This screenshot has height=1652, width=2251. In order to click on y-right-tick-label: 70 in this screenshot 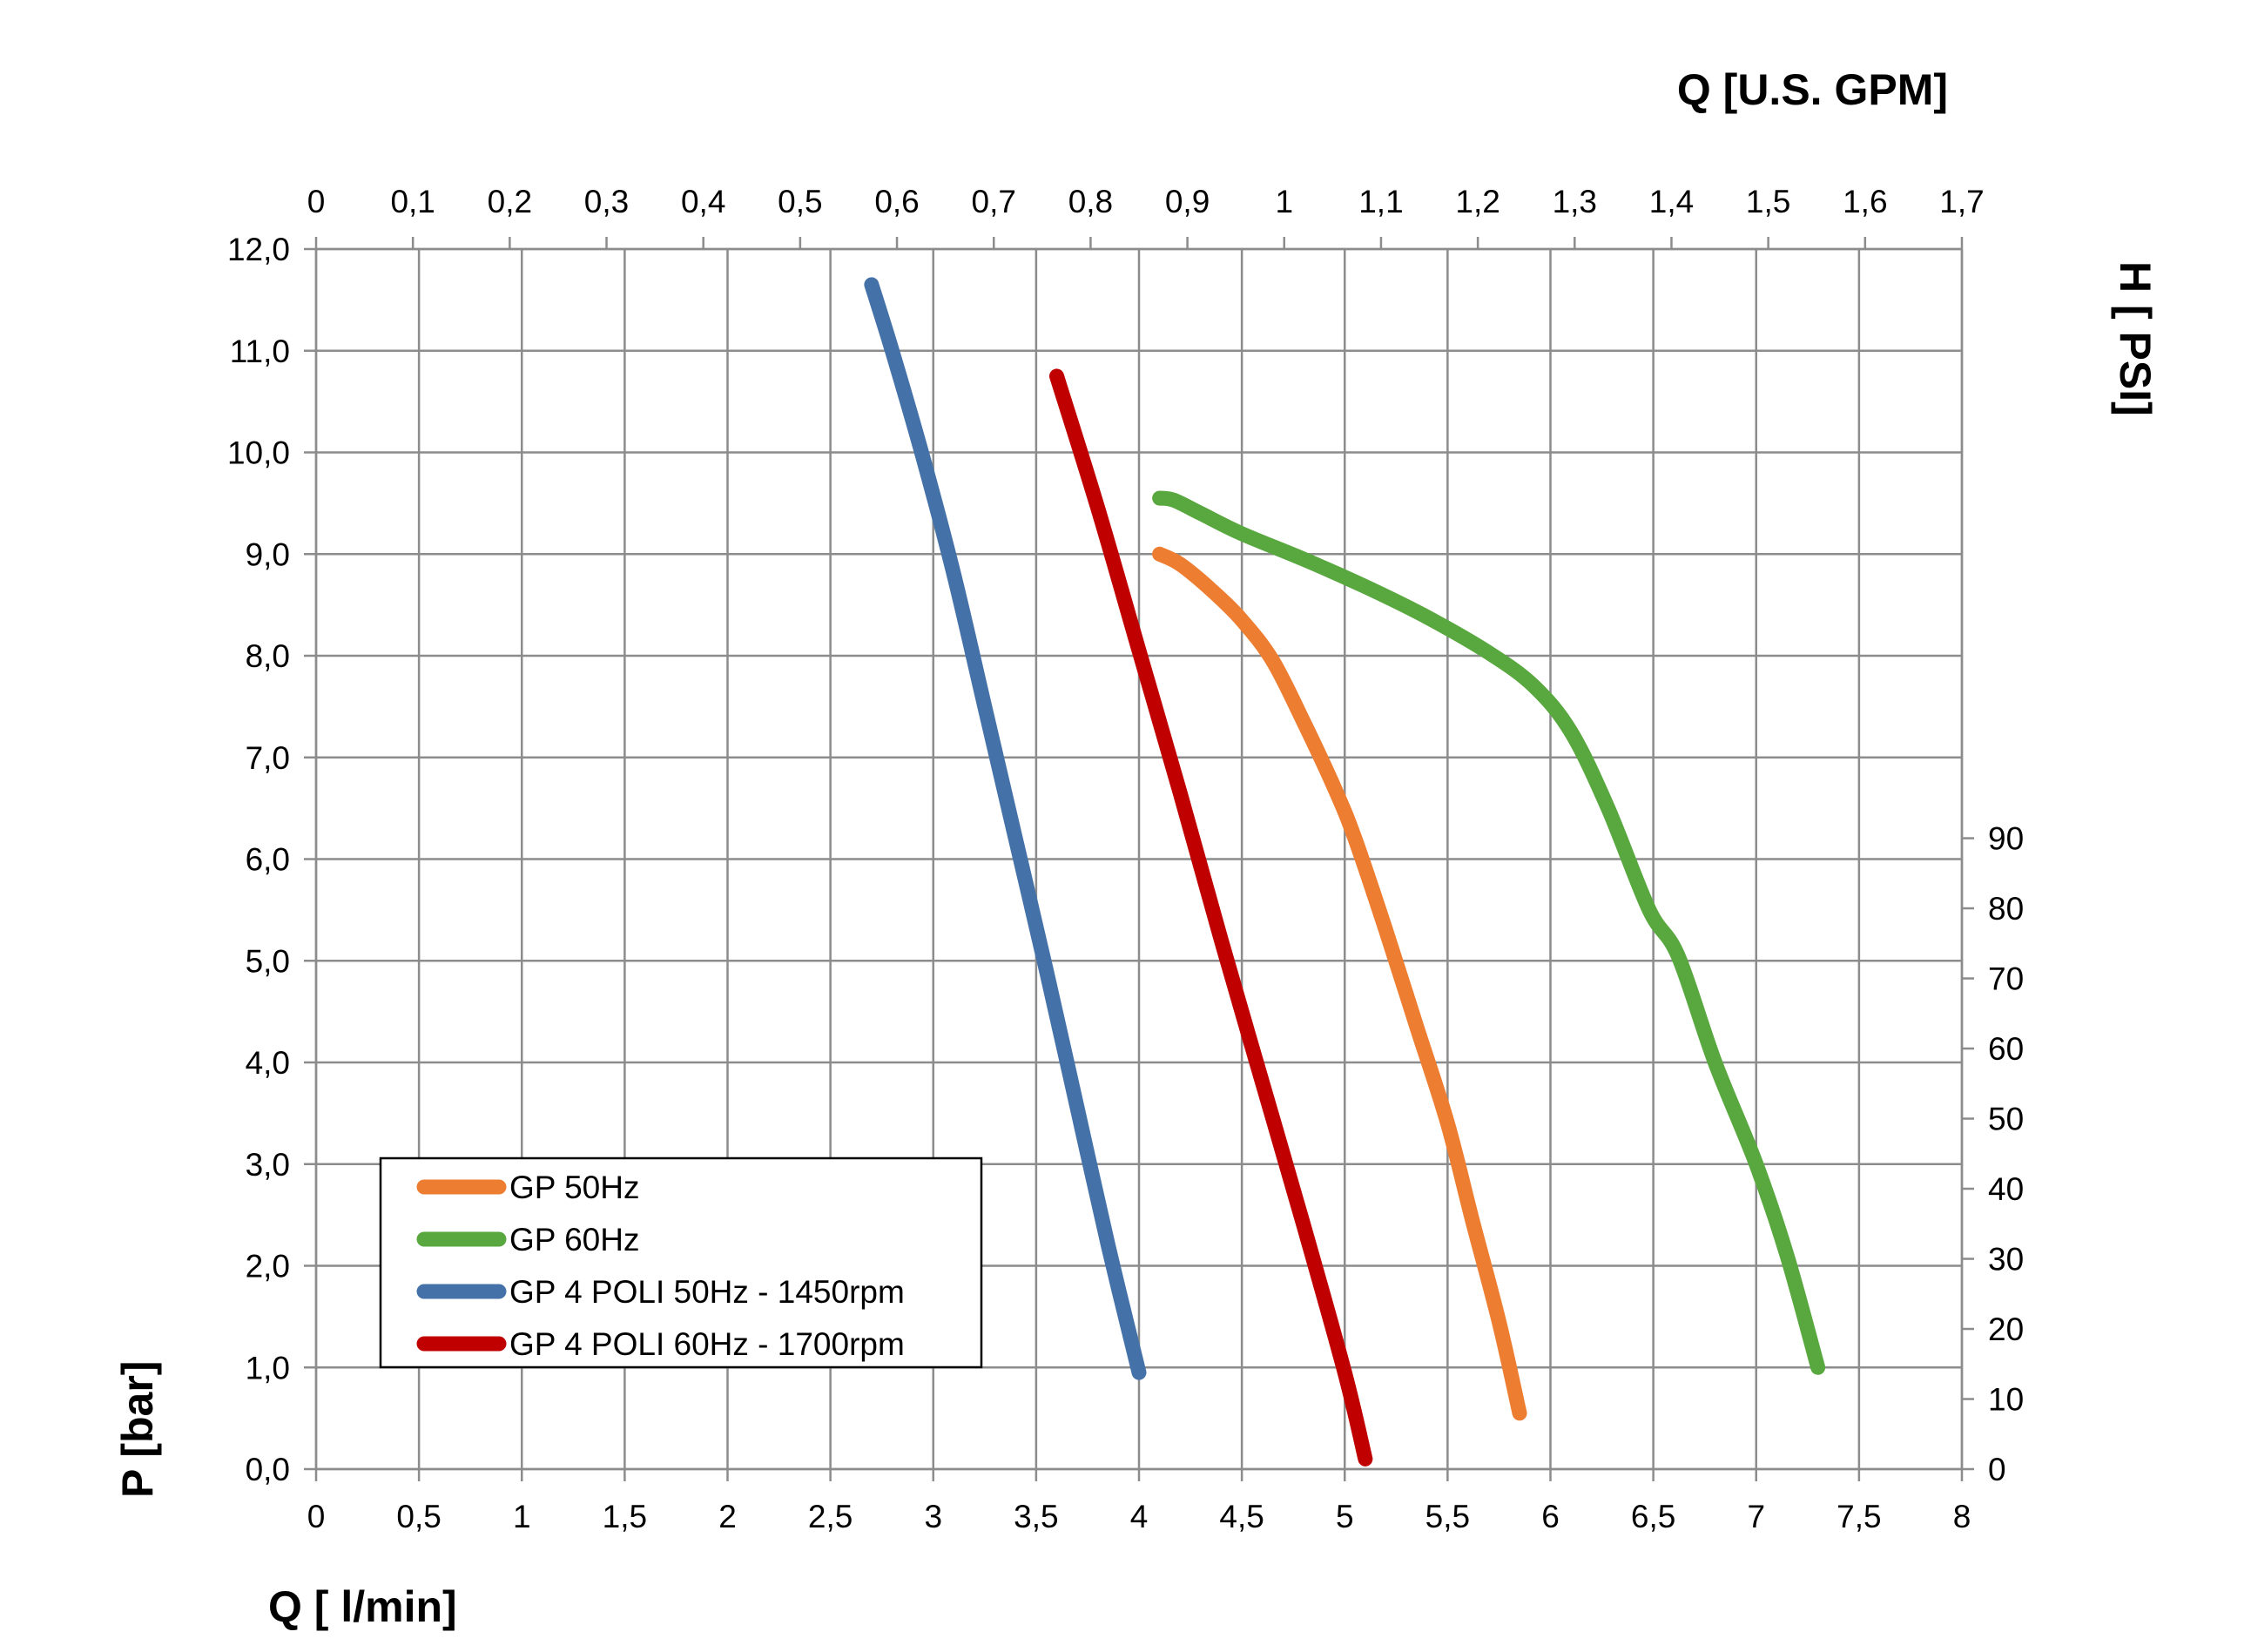, I will do `click(2006, 979)`.